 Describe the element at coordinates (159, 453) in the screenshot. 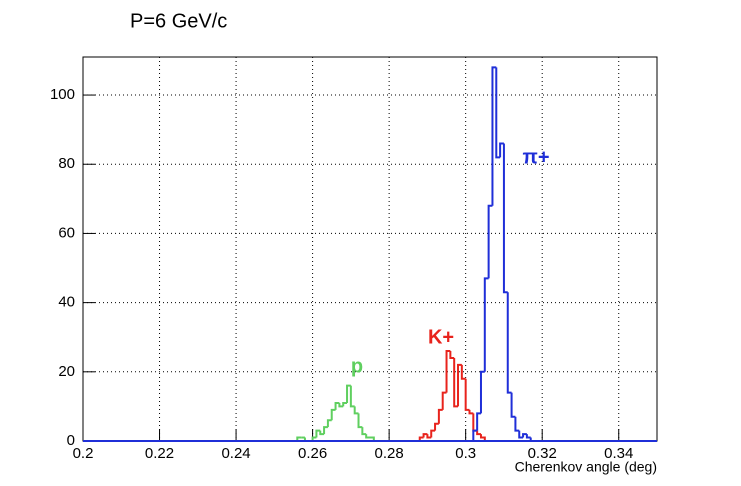

I see `x-tick-label: 0.22` at that location.